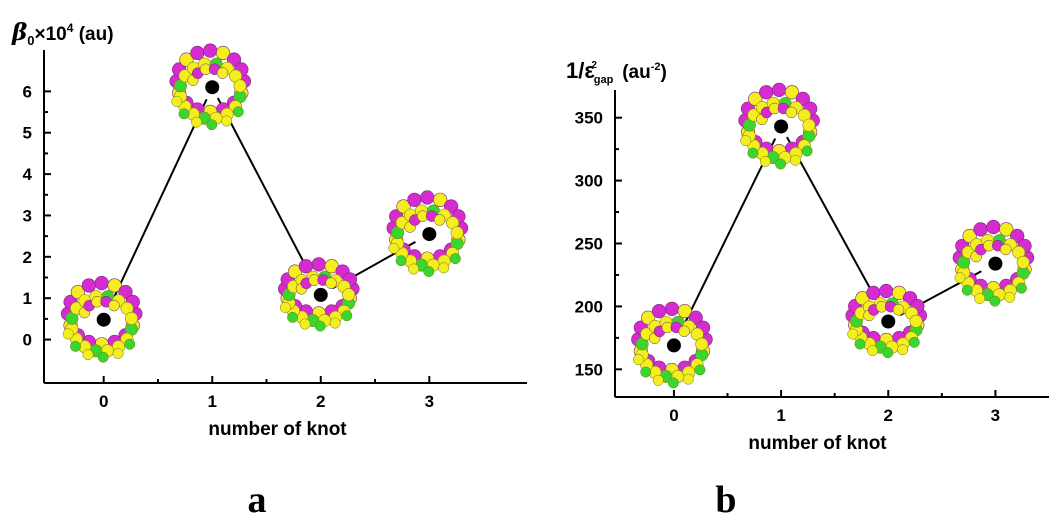  Describe the element at coordinates (266, 202) in the screenshot. I see `panel-a-series-line` at that location.